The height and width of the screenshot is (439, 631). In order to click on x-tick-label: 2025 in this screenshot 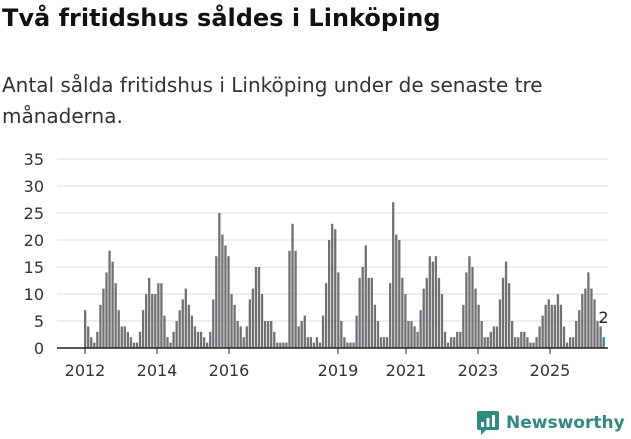, I will do `click(550, 370)`.